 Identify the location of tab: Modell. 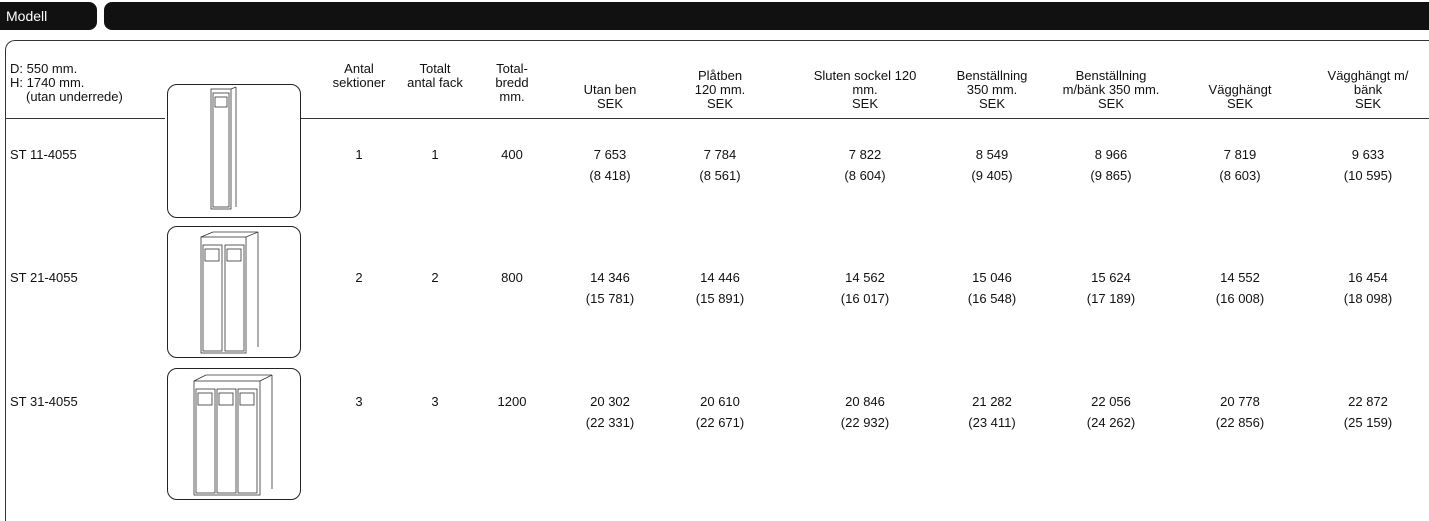
(48, 16).